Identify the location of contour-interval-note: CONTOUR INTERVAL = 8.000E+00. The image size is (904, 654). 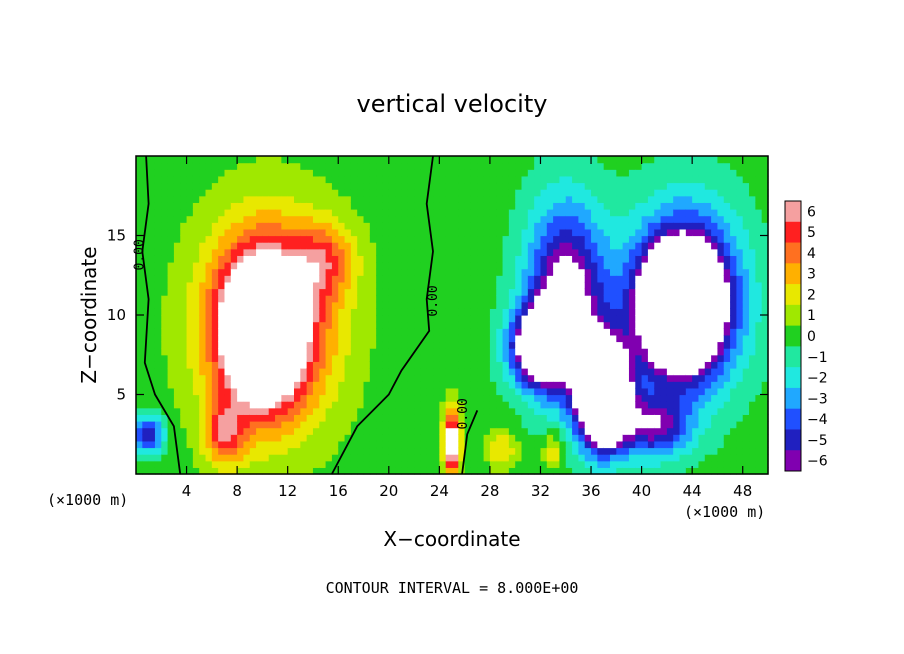
(452, 588).